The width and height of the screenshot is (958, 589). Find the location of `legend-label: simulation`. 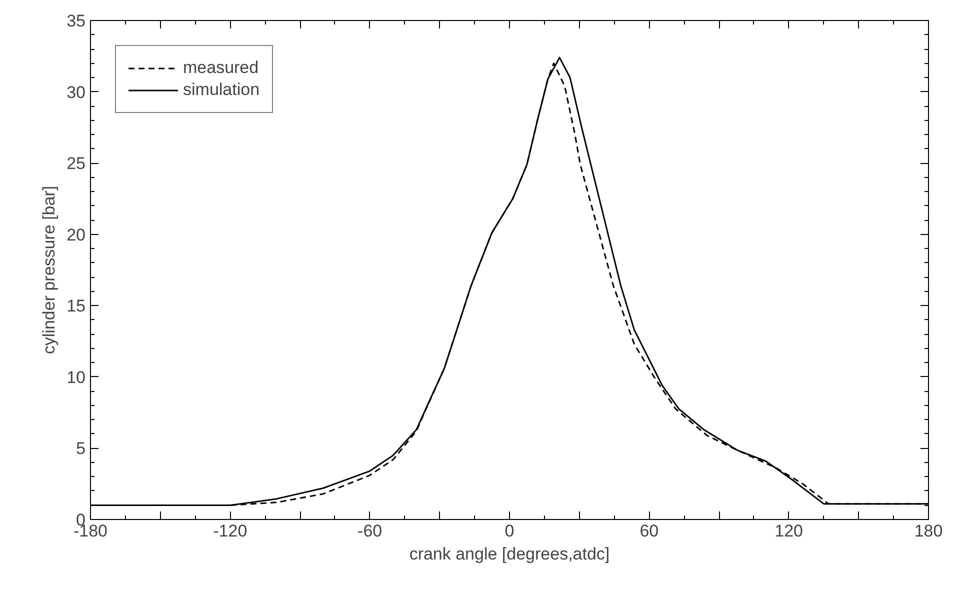

legend-label: simulation is located at coordinates (221, 90).